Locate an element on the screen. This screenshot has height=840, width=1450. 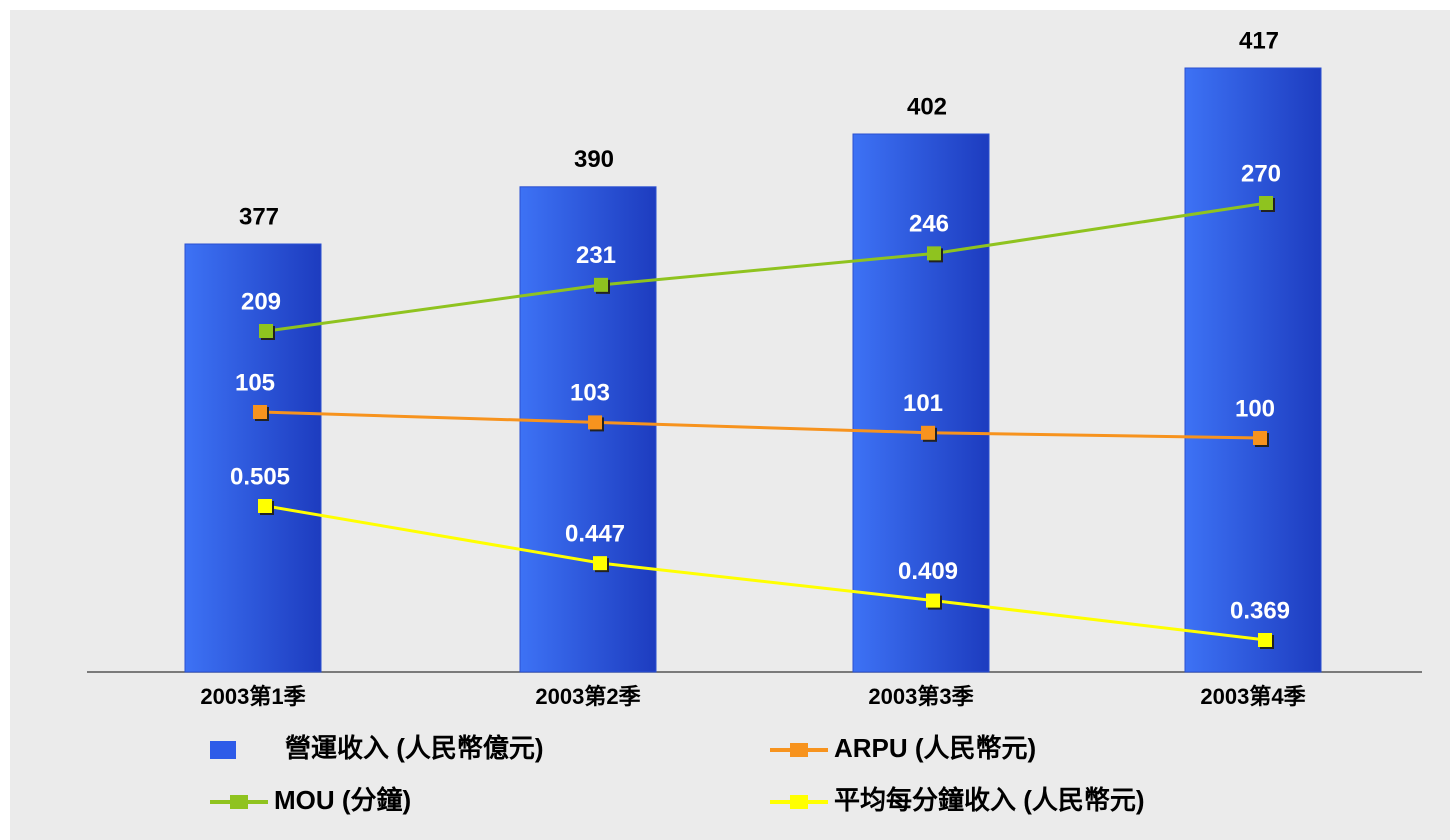
line-value-label: 103 is located at coordinates (590, 393).